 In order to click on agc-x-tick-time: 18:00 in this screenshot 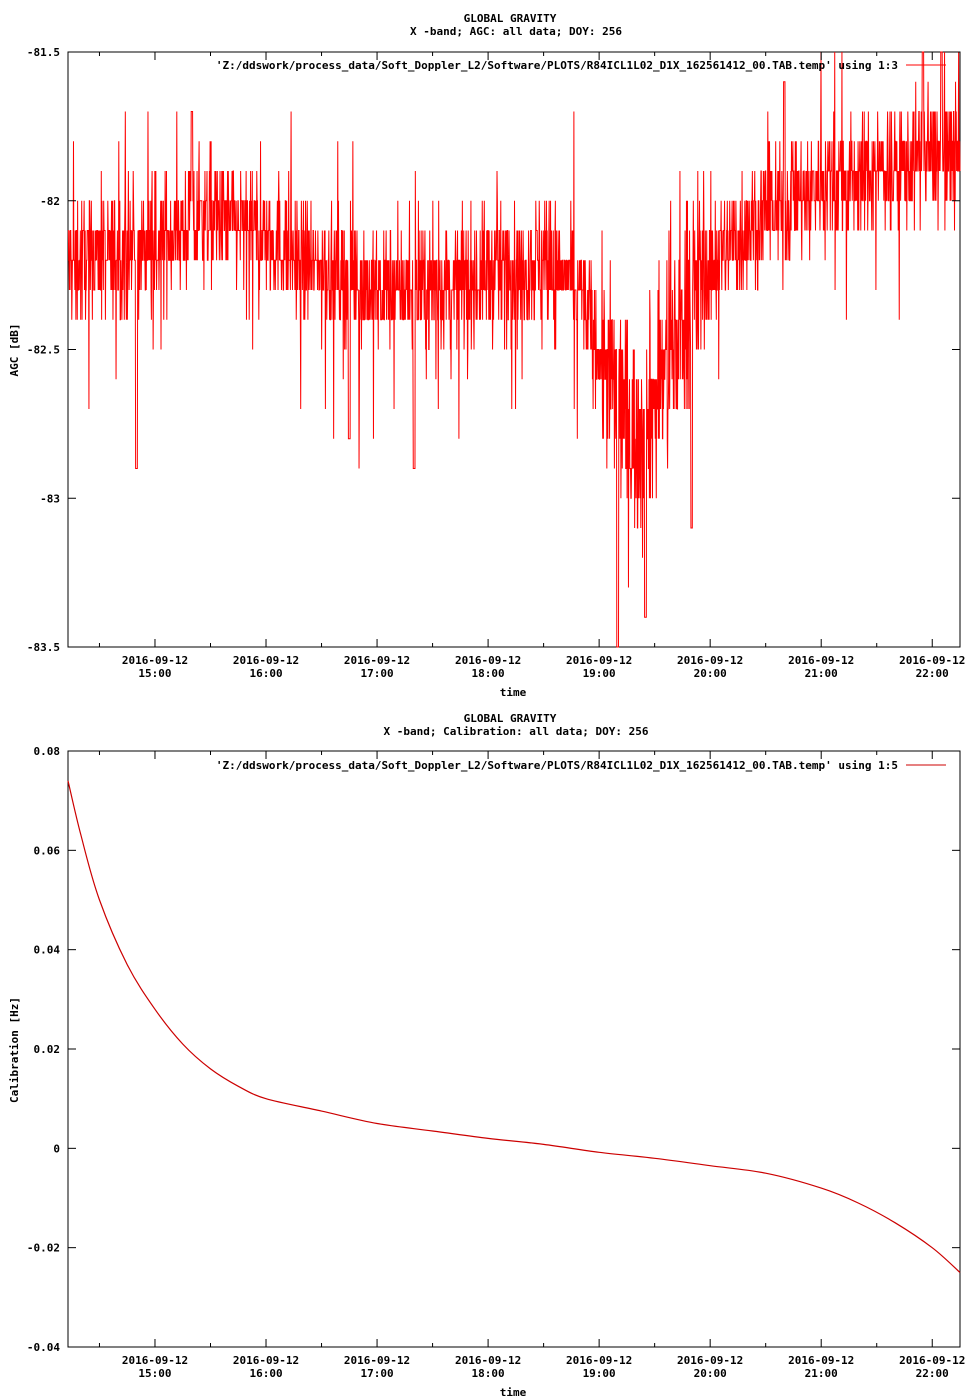, I will do `click(488, 673)`.